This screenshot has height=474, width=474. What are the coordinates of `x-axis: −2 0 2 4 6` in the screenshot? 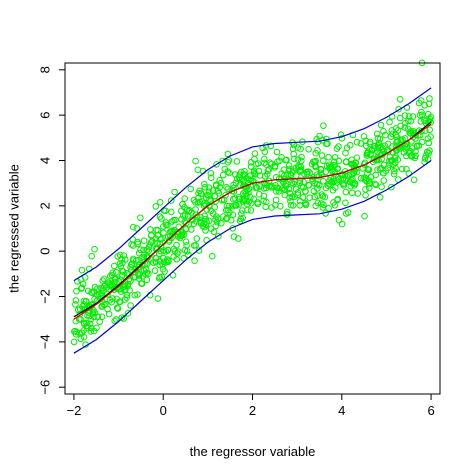 It's located at (251, 405).